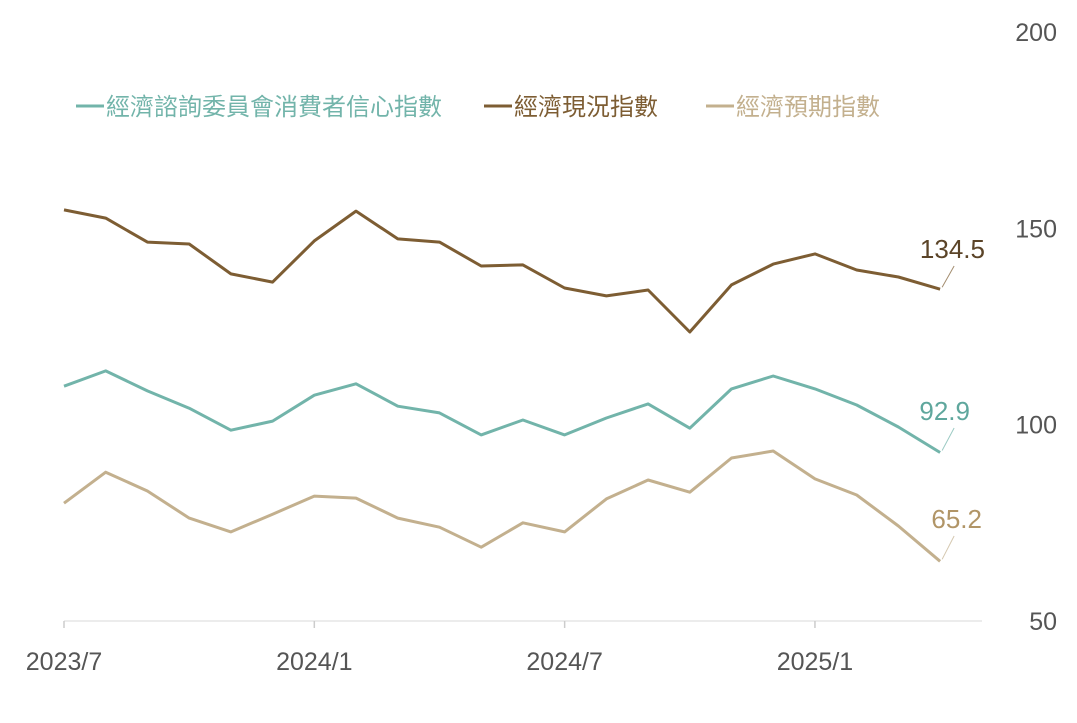  I want to click on x-tick-label: 2024/7, so click(564, 662).